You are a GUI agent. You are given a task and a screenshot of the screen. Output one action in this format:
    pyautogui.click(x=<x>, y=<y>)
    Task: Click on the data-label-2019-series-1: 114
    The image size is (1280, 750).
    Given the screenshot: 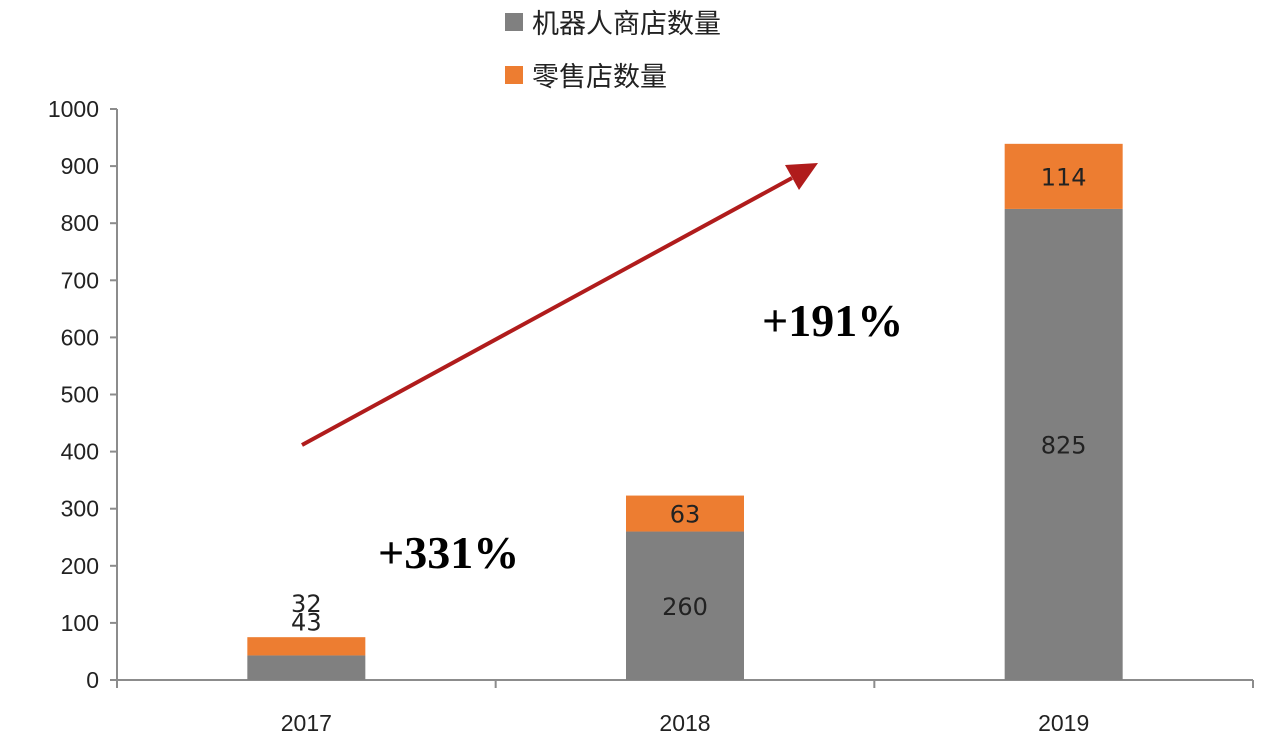 What is the action you would take?
    pyautogui.click(x=1064, y=177)
    